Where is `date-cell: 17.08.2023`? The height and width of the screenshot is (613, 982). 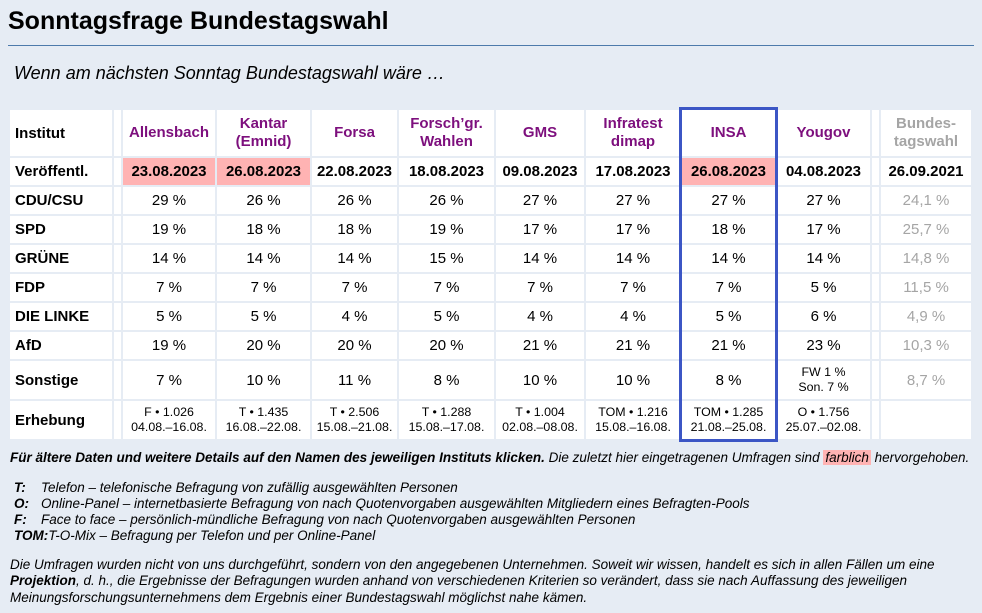 date-cell: 17.08.2023 is located at coordinates (633, 171).